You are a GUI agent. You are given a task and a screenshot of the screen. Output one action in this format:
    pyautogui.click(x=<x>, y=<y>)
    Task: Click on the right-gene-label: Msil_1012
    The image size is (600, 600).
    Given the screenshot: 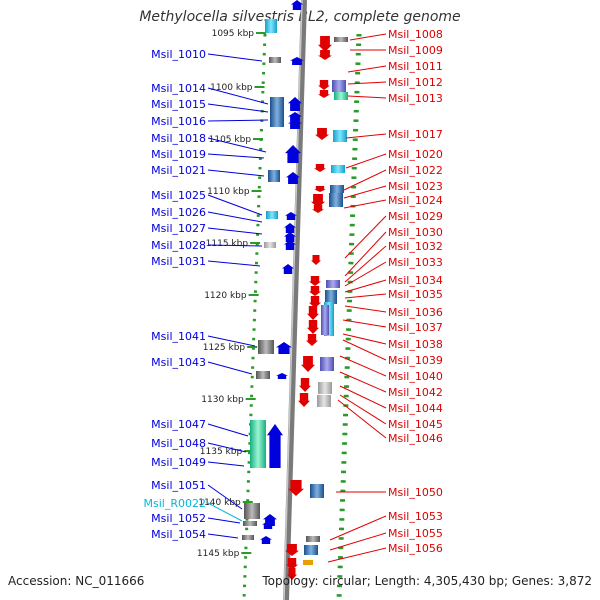 What is the action you would take?
    pyautogui.click(x=415, y=82)
    